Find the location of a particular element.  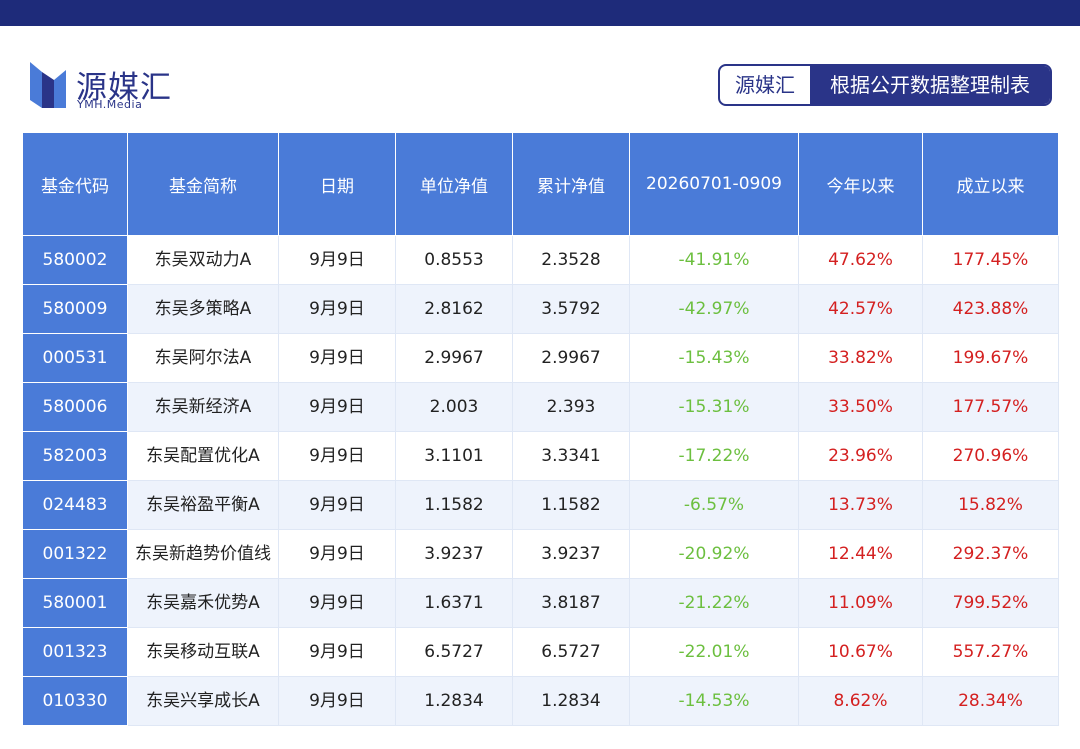

unit-nav: 2.9967 is located at coordinates (454, 358).